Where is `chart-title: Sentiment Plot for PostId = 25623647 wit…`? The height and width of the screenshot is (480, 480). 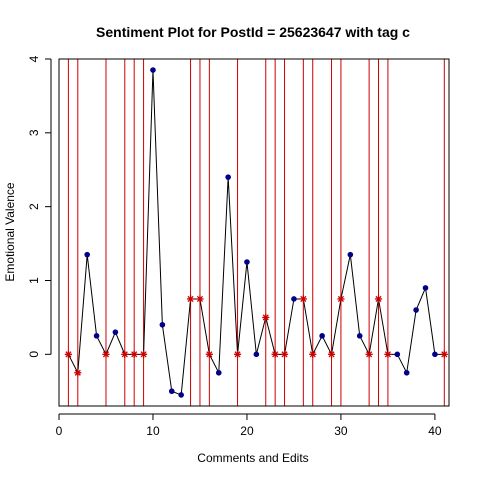
chart-title: Sentiment Plot for PostId = 25623647 wit… is located at coordinates (253, 32).